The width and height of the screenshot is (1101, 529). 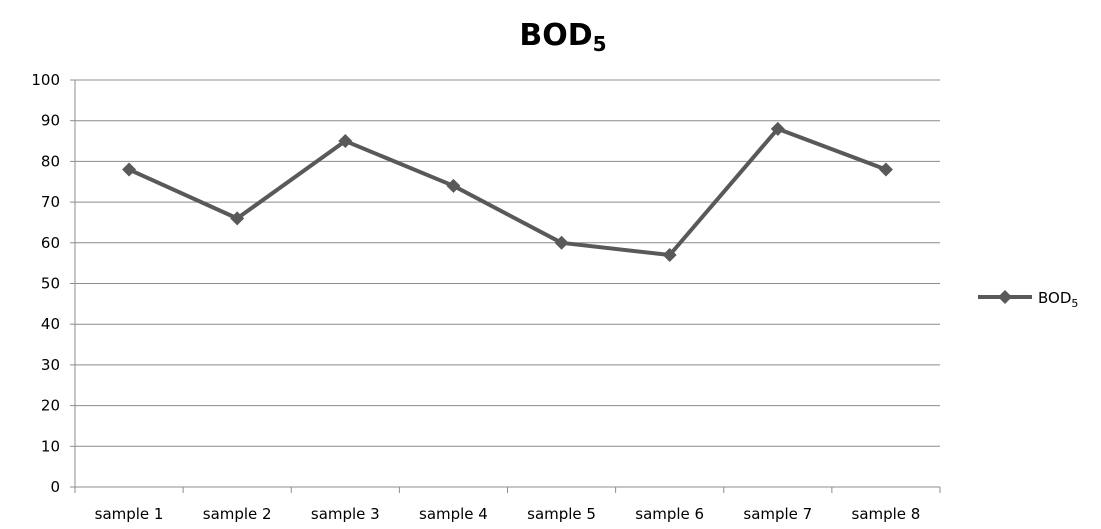 What do you see at coordinates (561, 514) in the screenshot?
I see `x-tick-label: sample 5` at bounding box center [561, 514].